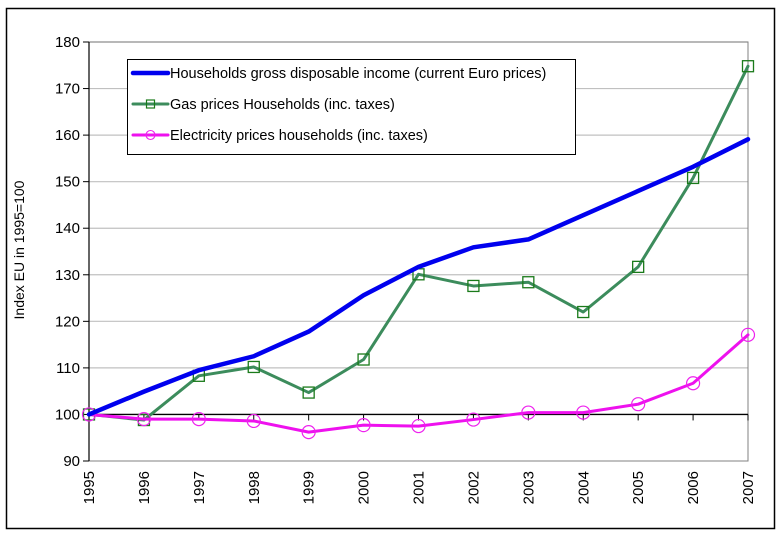 The height and width of the screenshot is (535, 781). I want to click on x-tick-label: 2003, so click(528, 487).